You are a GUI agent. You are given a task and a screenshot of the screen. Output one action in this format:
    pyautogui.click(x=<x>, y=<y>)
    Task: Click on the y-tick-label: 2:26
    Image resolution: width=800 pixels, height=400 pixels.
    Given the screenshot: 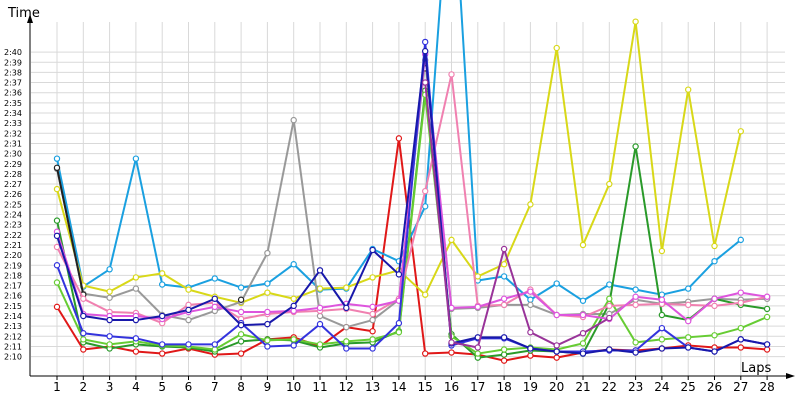 What is the action you would take?
    pyautogui.click(x=13, y=194)
    